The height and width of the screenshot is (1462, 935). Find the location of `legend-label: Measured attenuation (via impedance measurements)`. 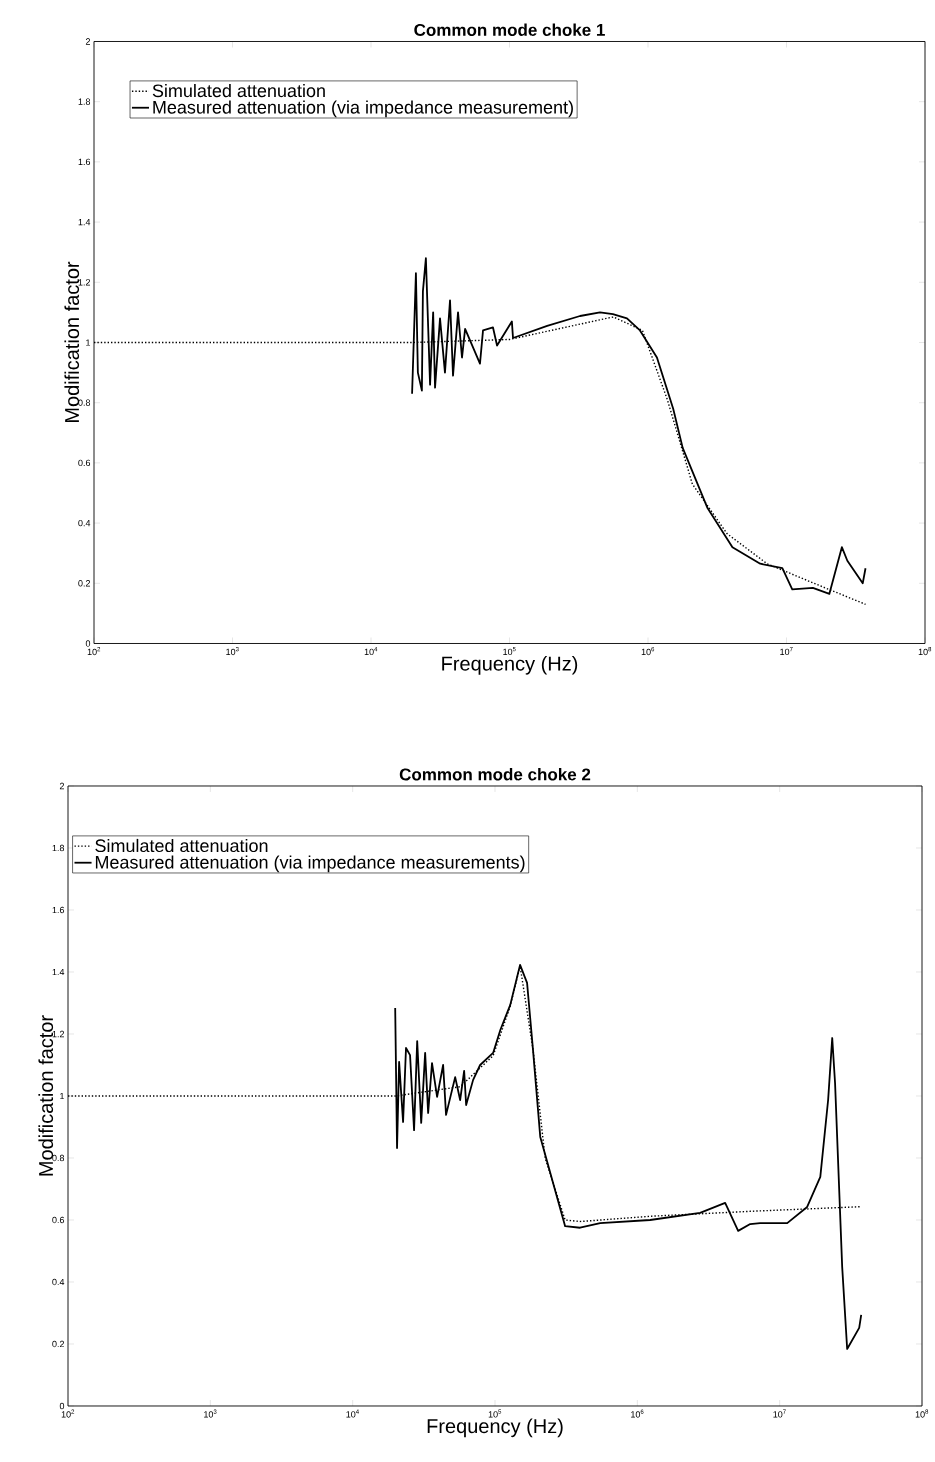

legend-label: Measured attenuation (via impedance measurements) is located at coordinates (310, 864).